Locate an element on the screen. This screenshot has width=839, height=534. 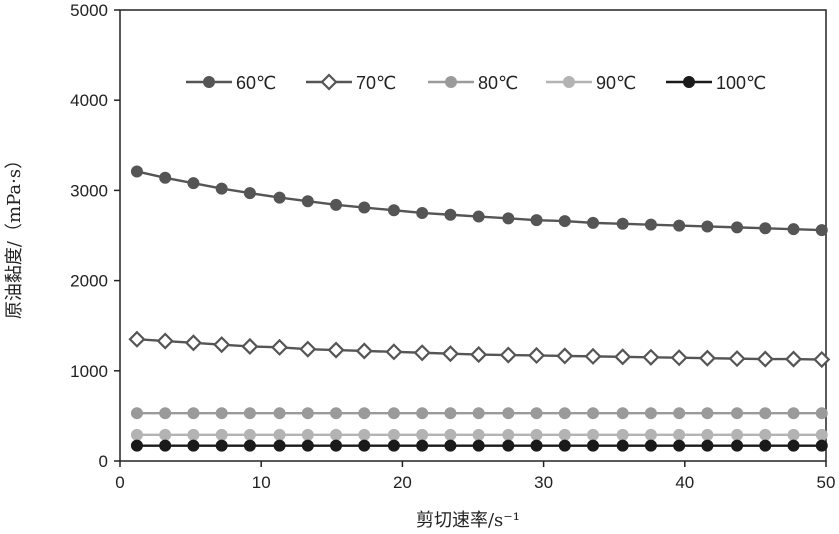
y-tick-label: 5000 is located at coordinates (89, 10).